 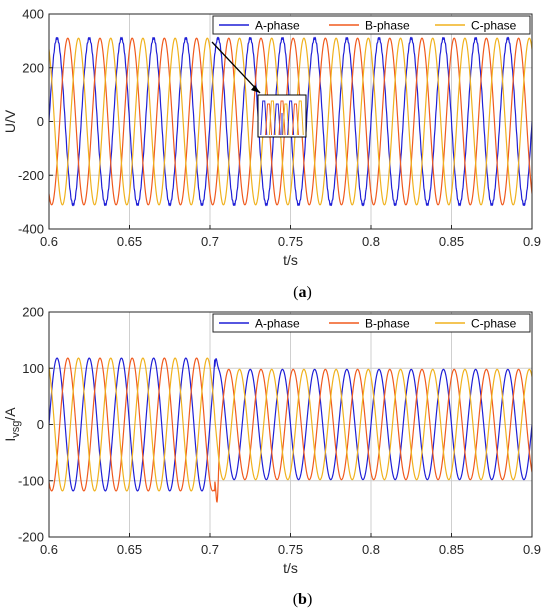 I want to click on inset-arrow-line, so click(x=236, y=67).